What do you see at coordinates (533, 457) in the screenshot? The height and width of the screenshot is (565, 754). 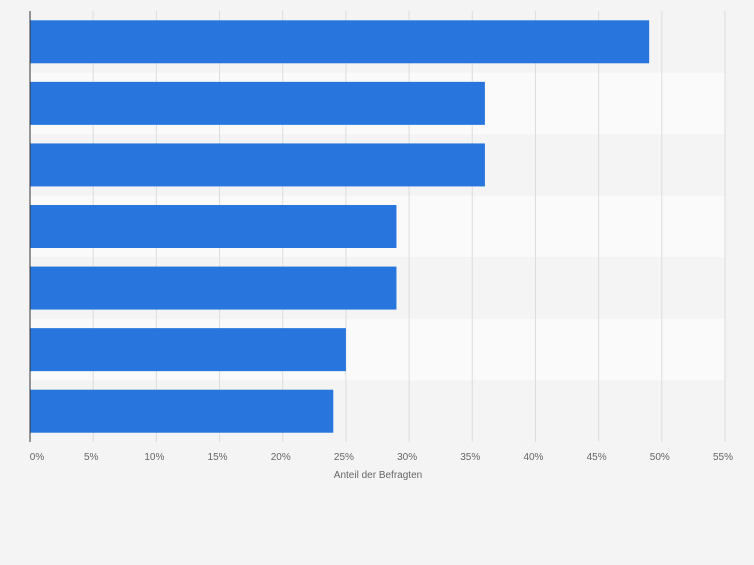 I see `x-tick-label: 40%` at bounding box center [533, 457].